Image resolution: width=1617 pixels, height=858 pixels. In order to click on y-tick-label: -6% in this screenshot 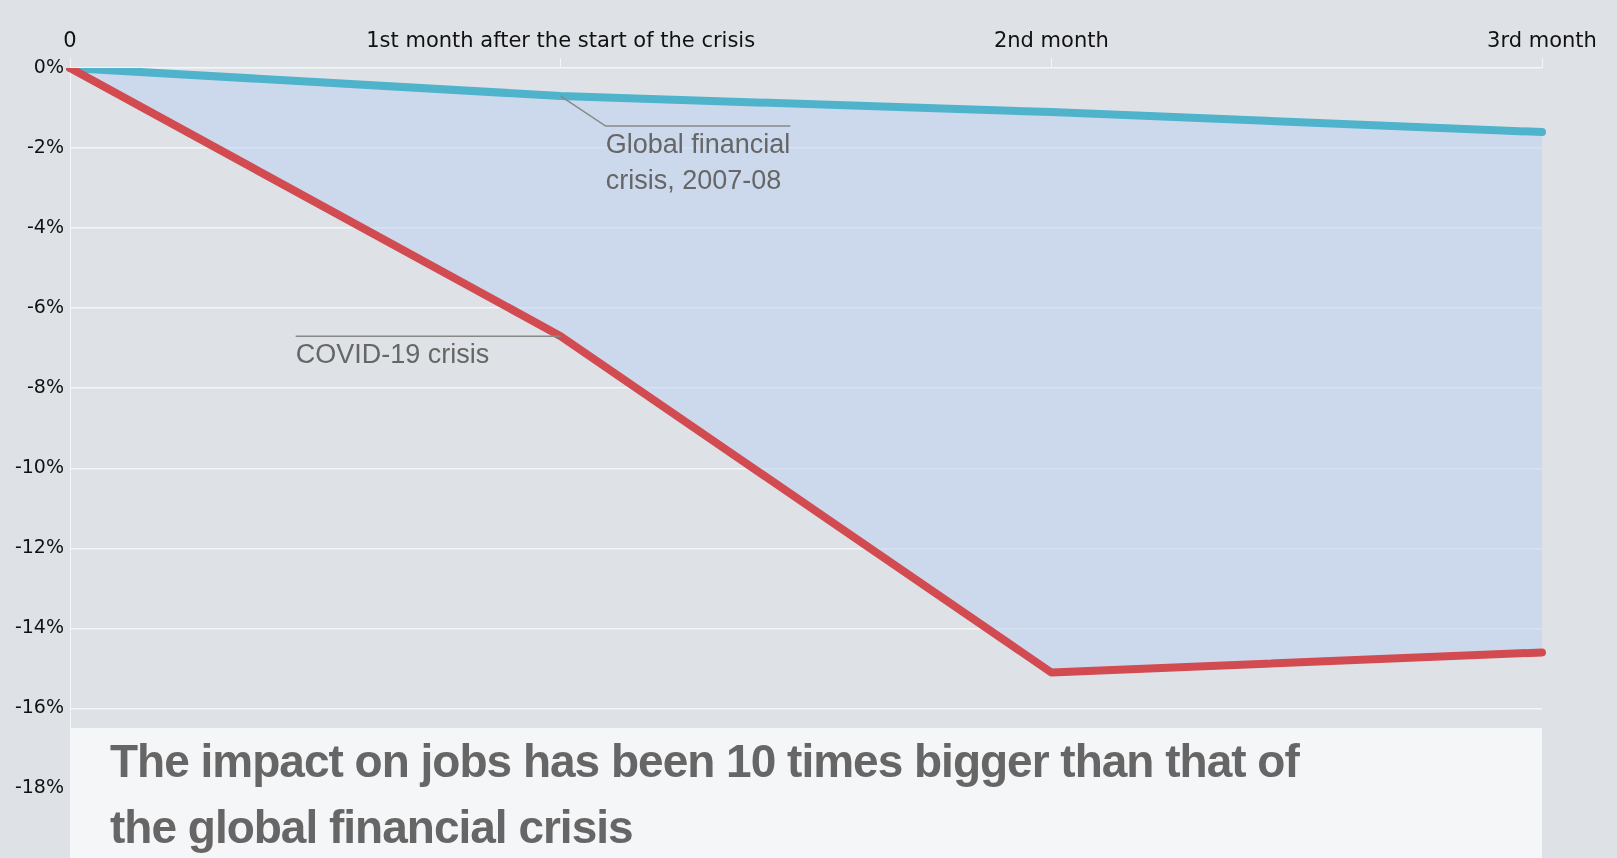, I will do `click(45, 306)`.